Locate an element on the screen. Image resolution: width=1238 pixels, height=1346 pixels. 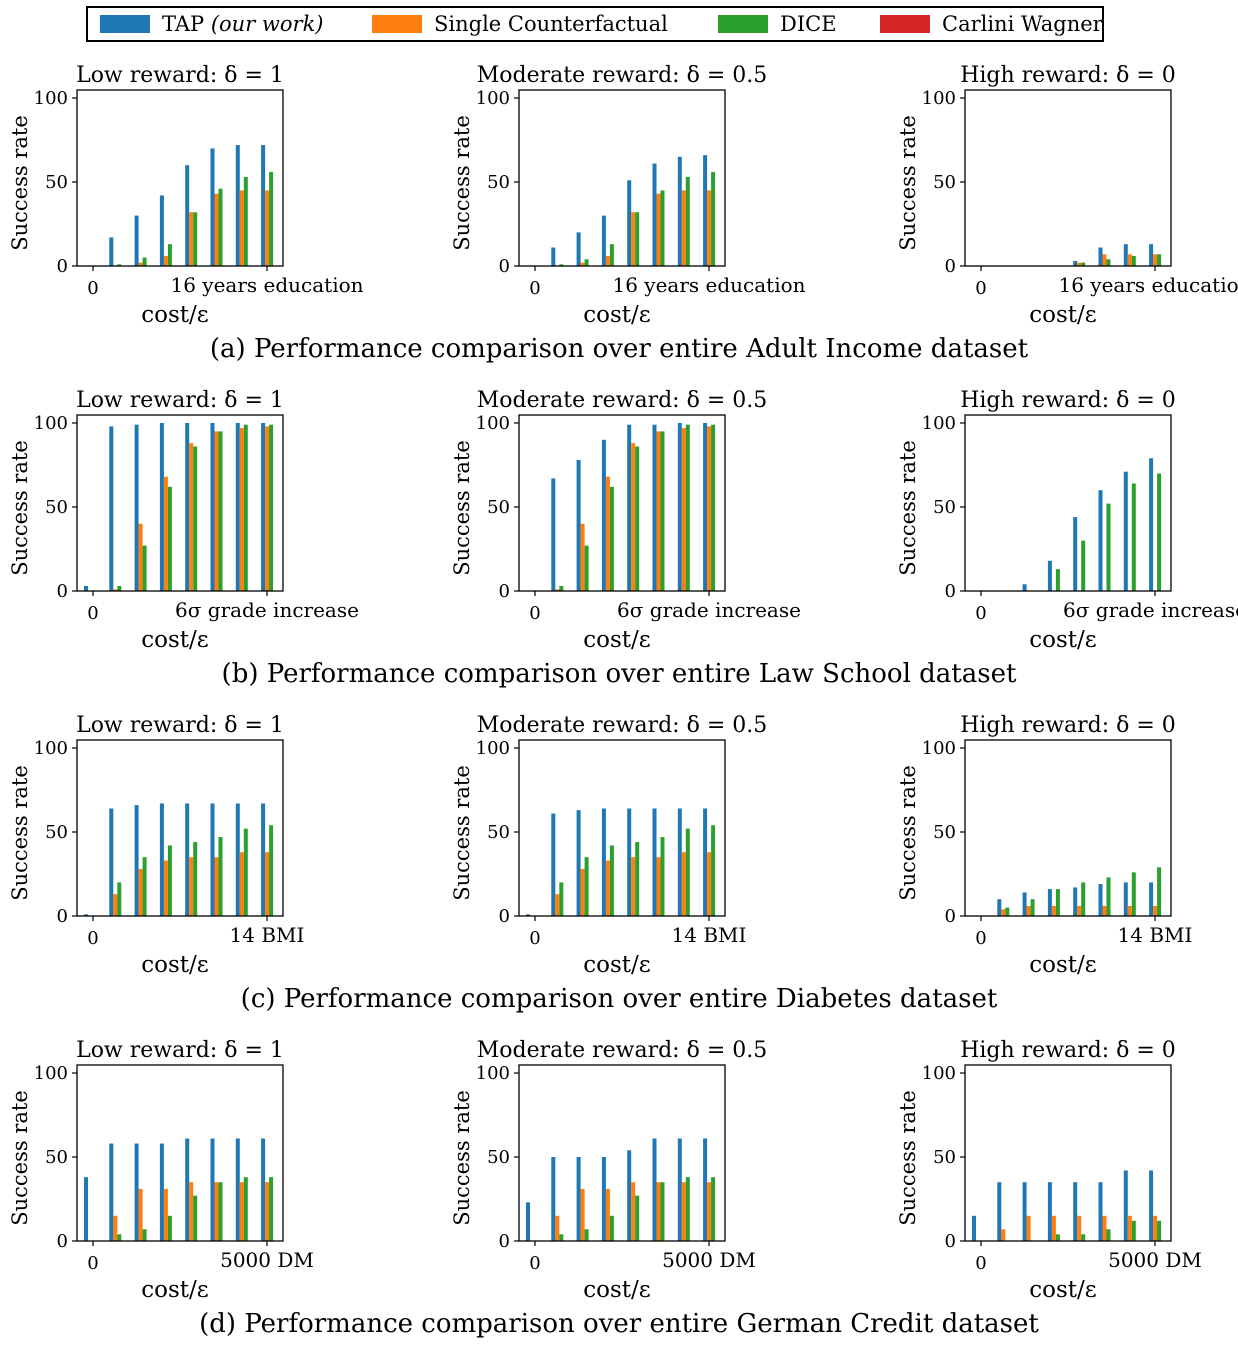
plot-frame-r3c1 is located at coordinates (622, 1153).